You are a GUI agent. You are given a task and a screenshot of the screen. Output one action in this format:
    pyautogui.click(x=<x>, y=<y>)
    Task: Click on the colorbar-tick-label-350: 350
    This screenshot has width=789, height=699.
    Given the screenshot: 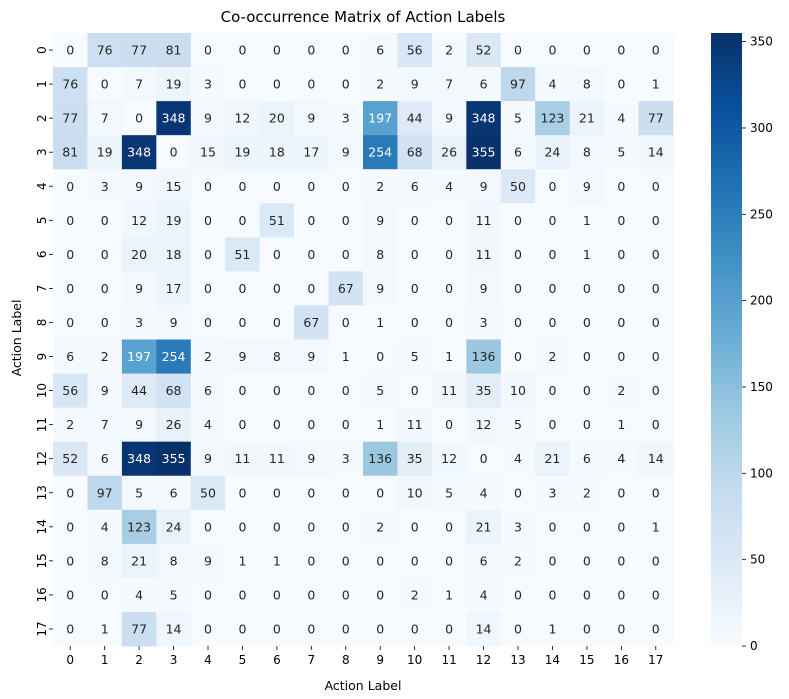 What is the action you would take?
    pyautogui.click(x=761, y=42)
    